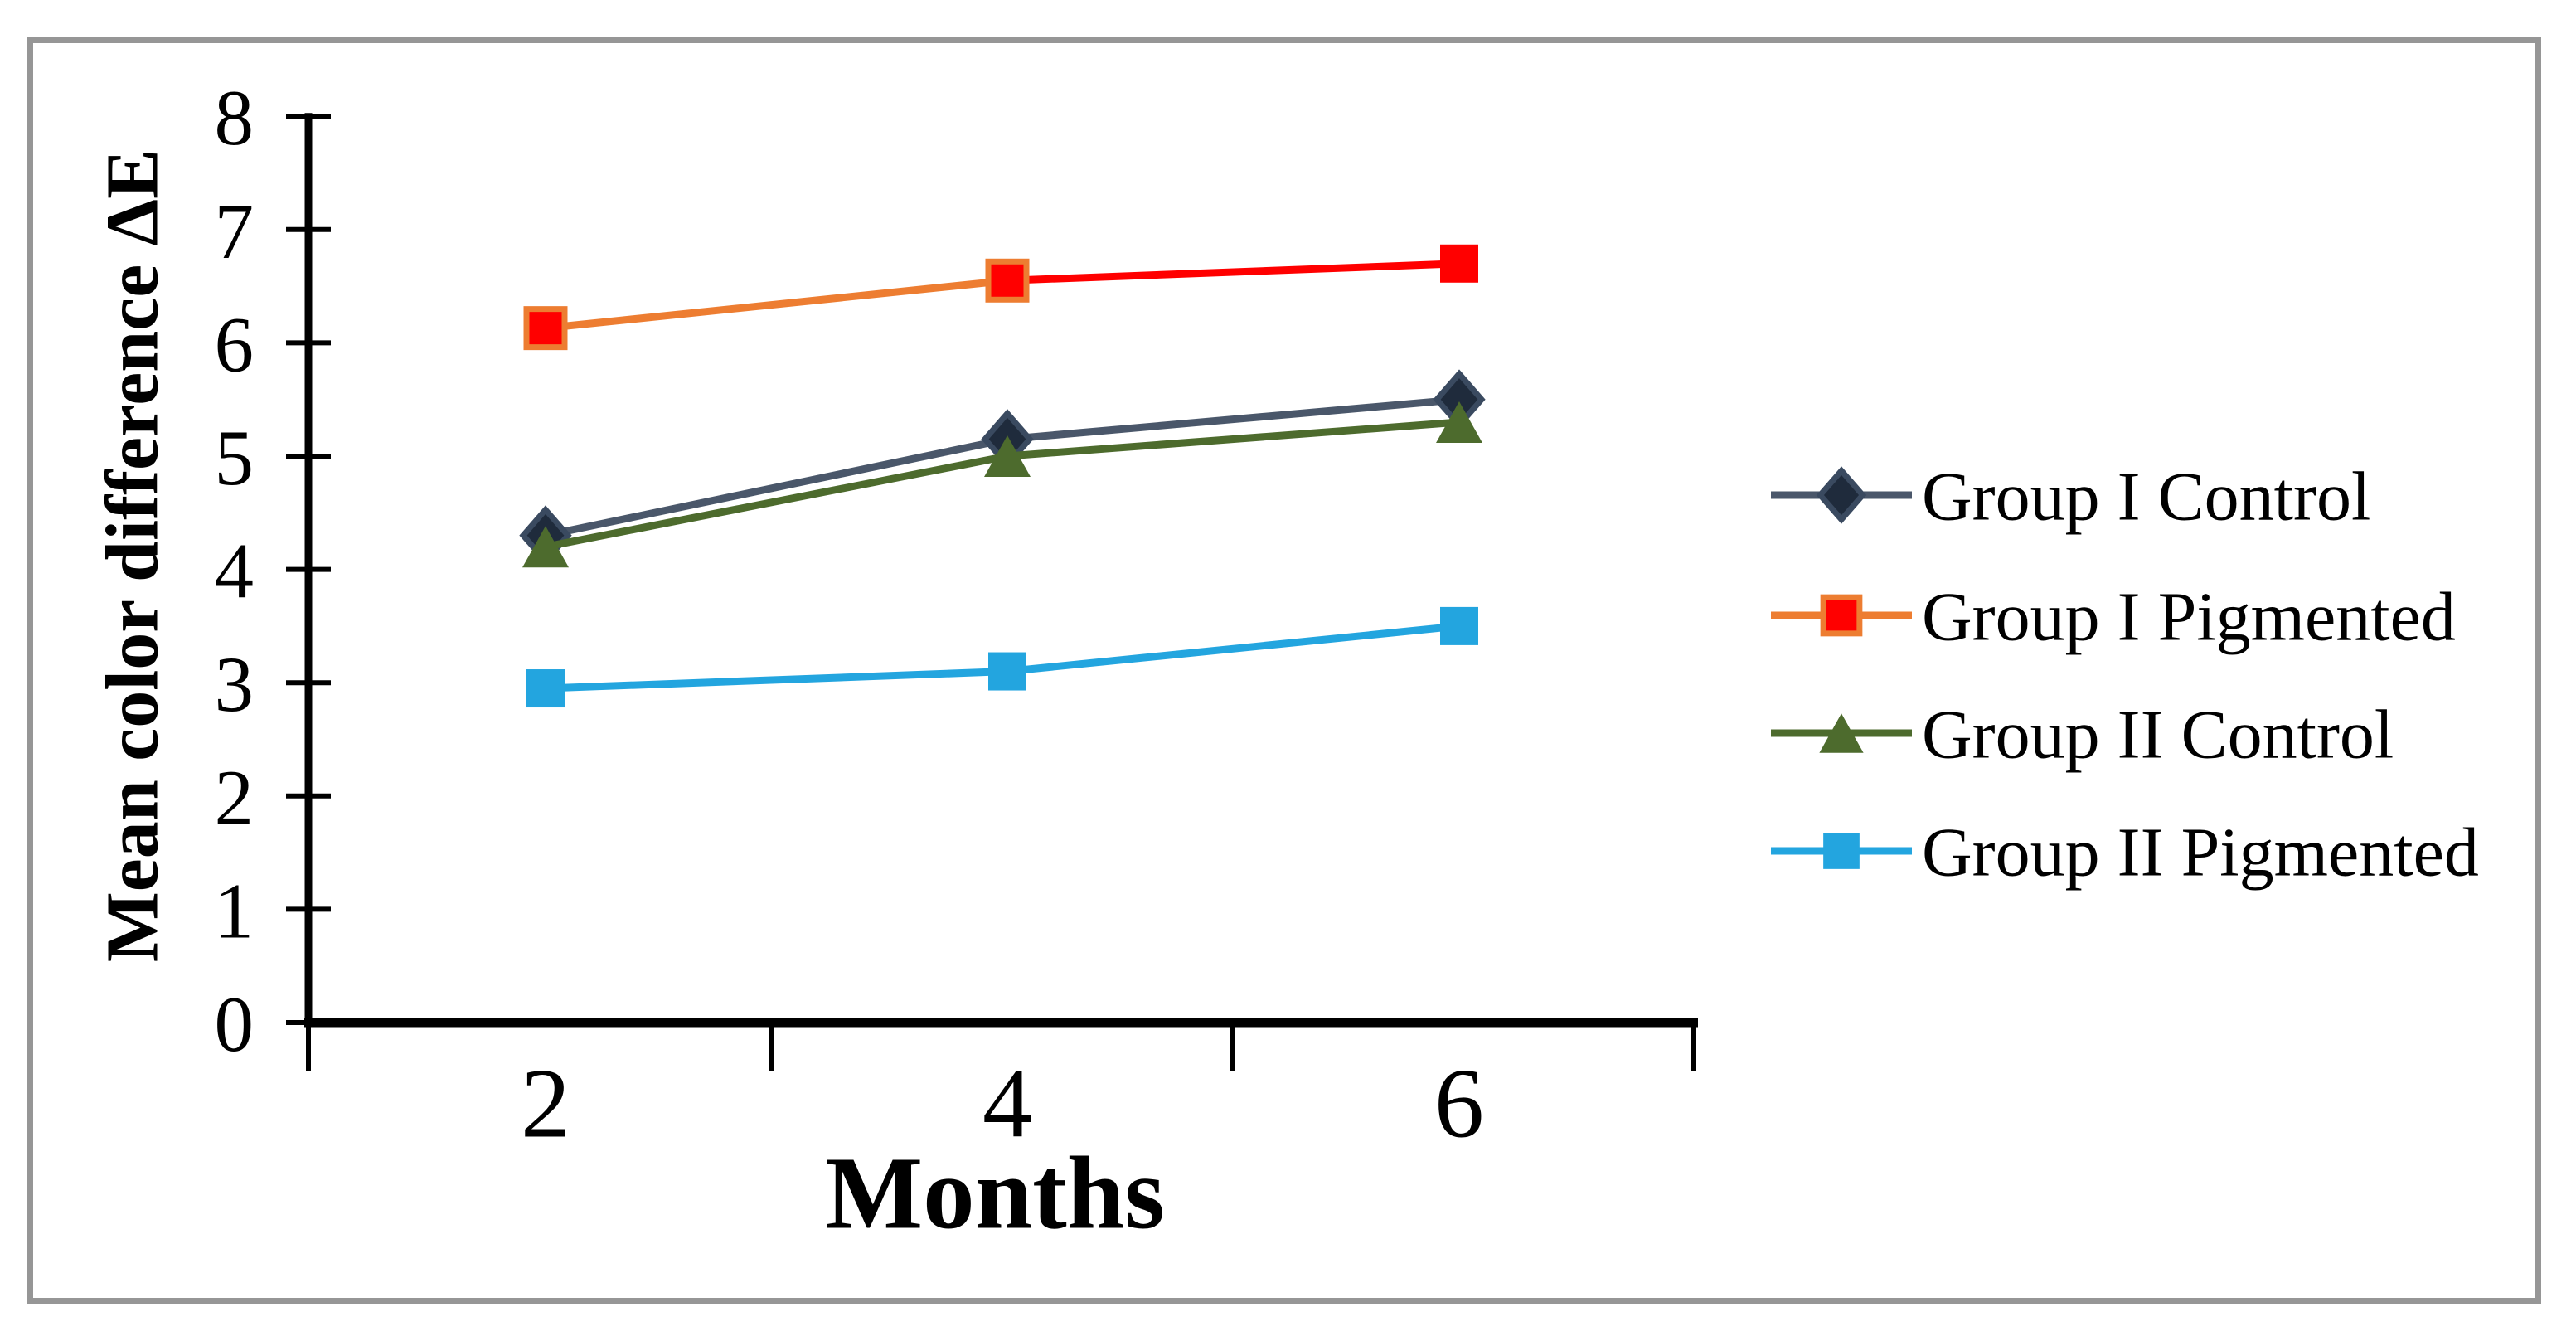  I want to click on legend-label: Group I Control, so click(2146, 498).